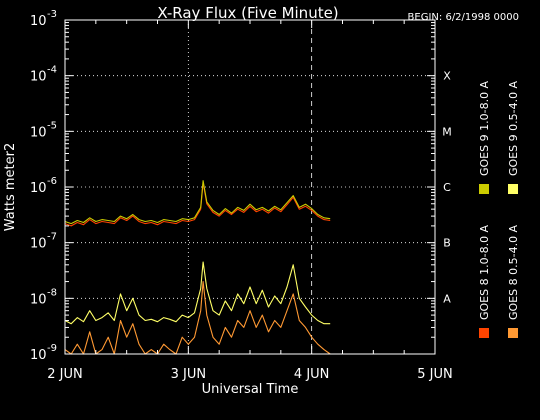 The height and width of the screenshot is (420, 540). I want to click on y-tick-exponent: -3, so click(52, 14).